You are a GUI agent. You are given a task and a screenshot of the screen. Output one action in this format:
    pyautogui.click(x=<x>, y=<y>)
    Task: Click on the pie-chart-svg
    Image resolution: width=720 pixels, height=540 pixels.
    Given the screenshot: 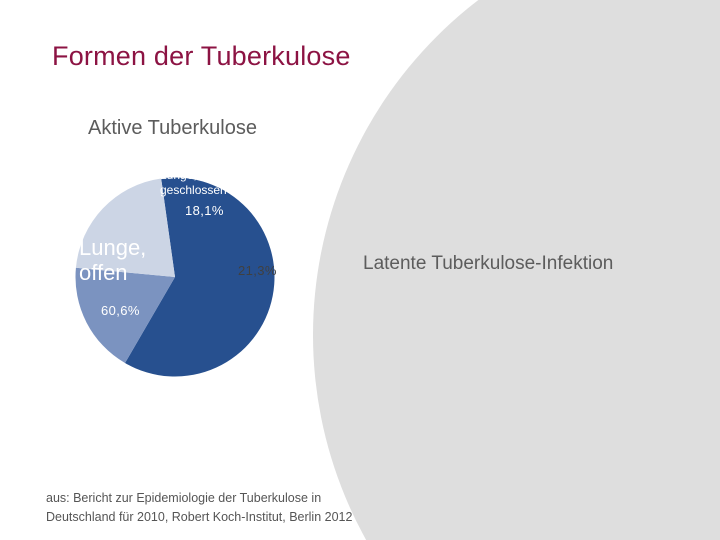 What is the action you would take?
    pyautogui.click(x=175, y=277)
    